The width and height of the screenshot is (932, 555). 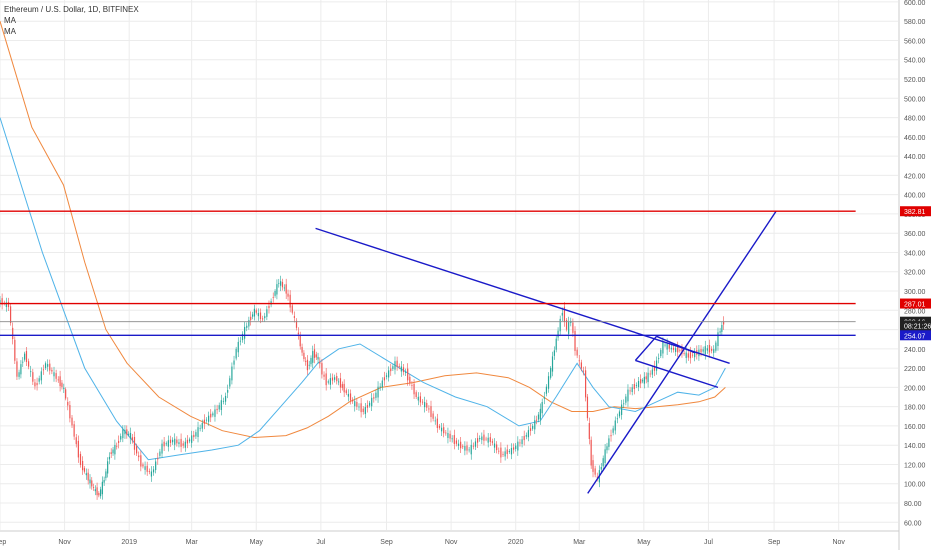 I want to click on symbol-title: Ethereum / U.S. Dollar, 1D, BITFINEX, so click(x=71, y=9).